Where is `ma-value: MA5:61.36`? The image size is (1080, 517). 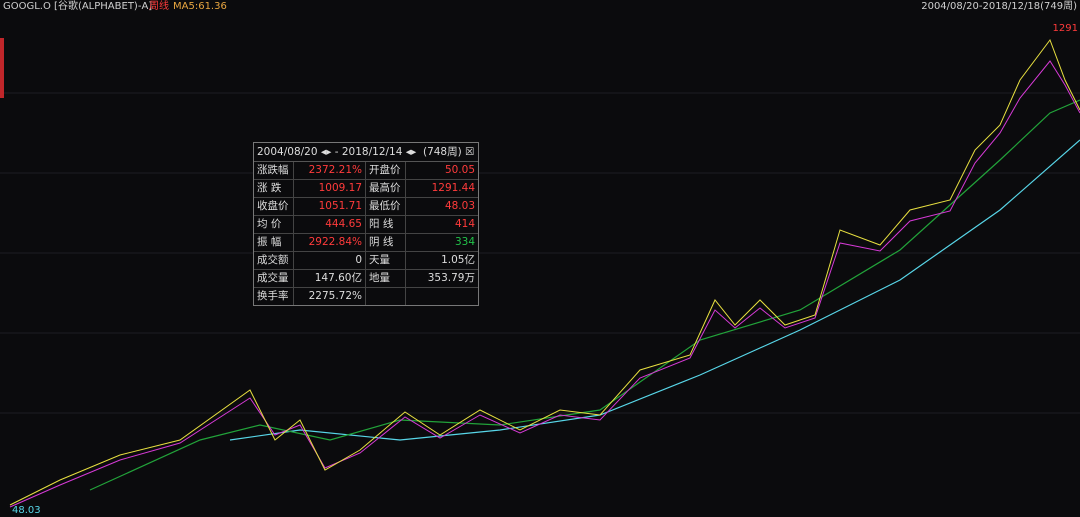 ma-value: MA5:61.36 is located at coordinates (200, 6).